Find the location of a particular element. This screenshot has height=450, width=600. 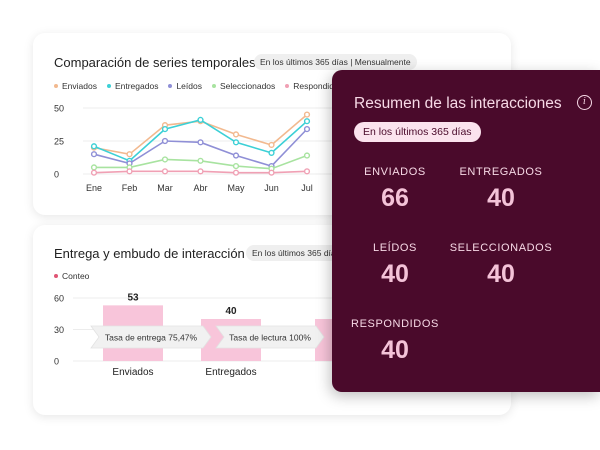

legend-label: Entregados is located at coordinates (136, 86).